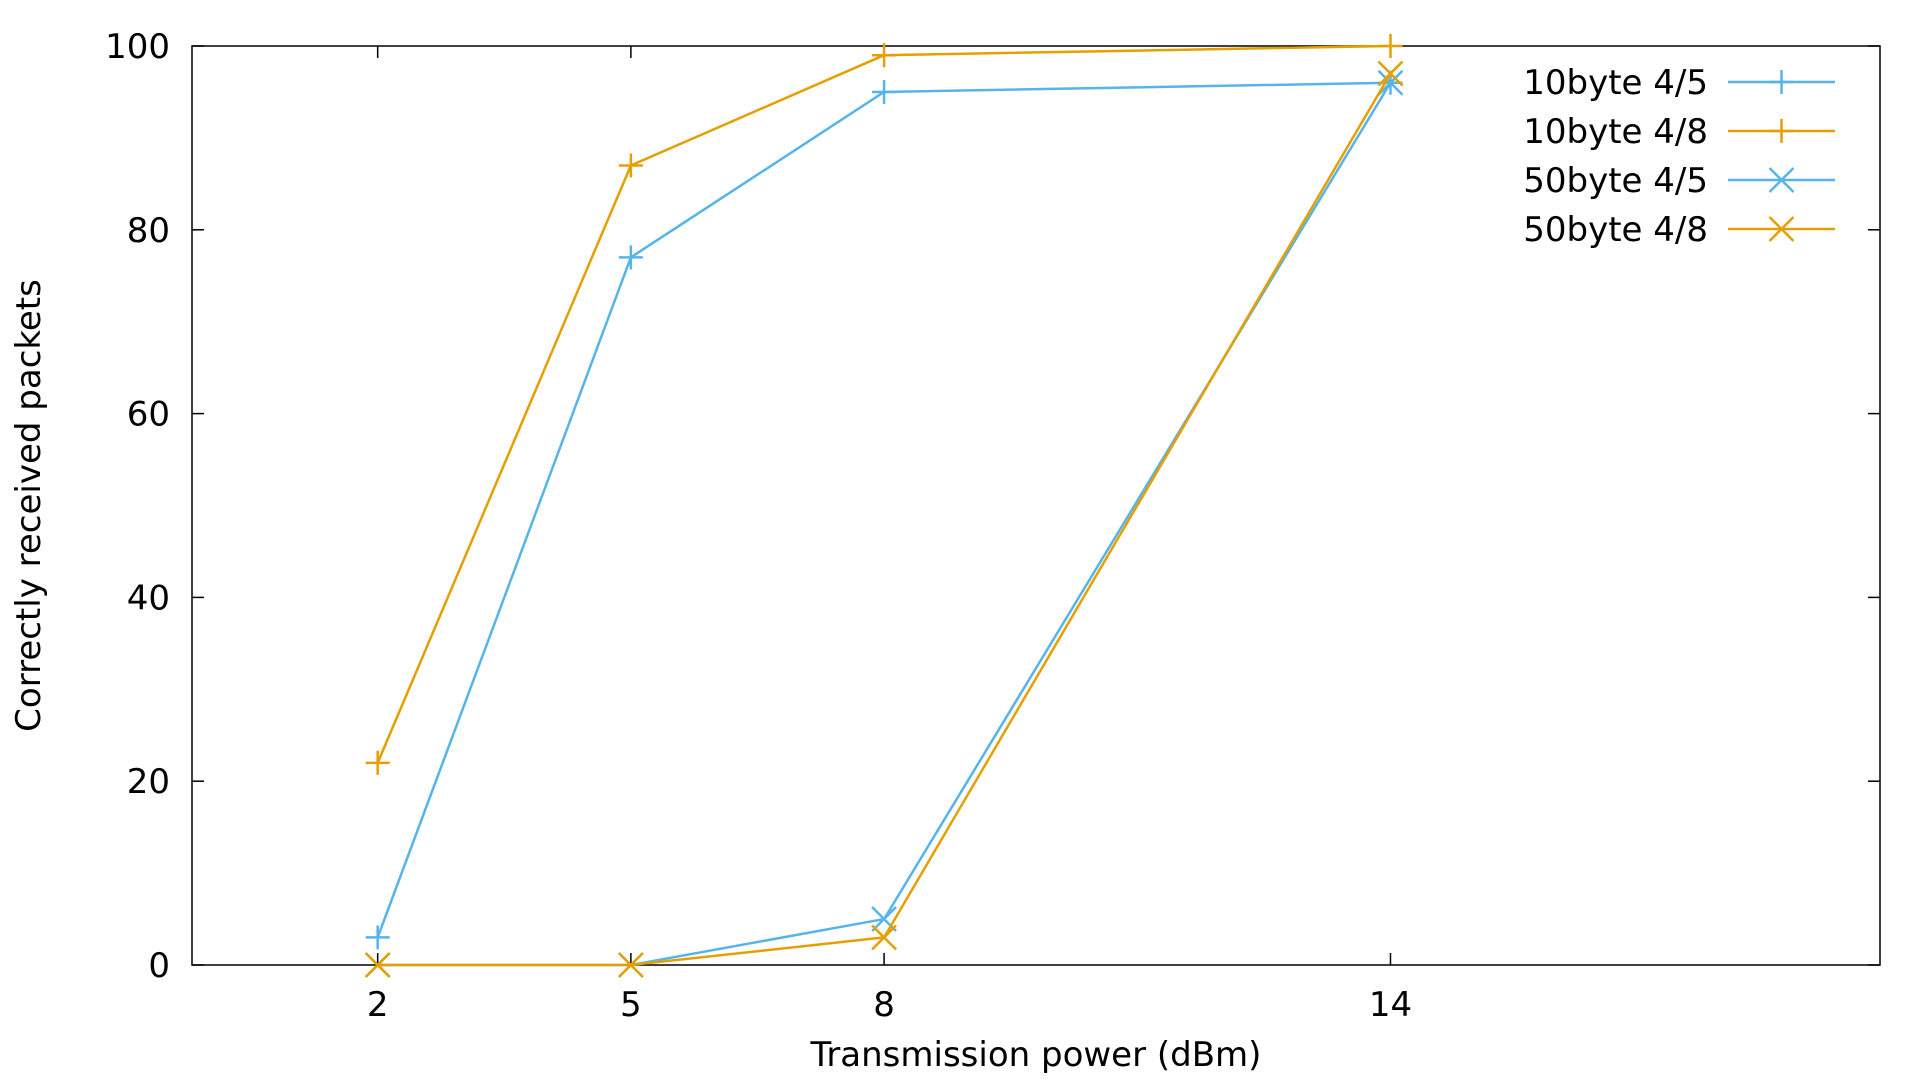  What do you see at coordinates (884, 1005) in the screenshot?
I see `x-tick-label: 8` at bounding box center [884, 1005].